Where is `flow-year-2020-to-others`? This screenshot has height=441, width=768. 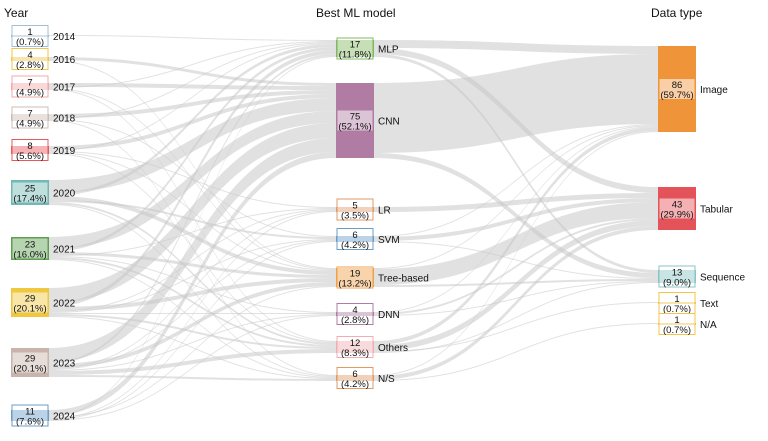
flow-year-2020-to-others is located at coordinates (192, 273).